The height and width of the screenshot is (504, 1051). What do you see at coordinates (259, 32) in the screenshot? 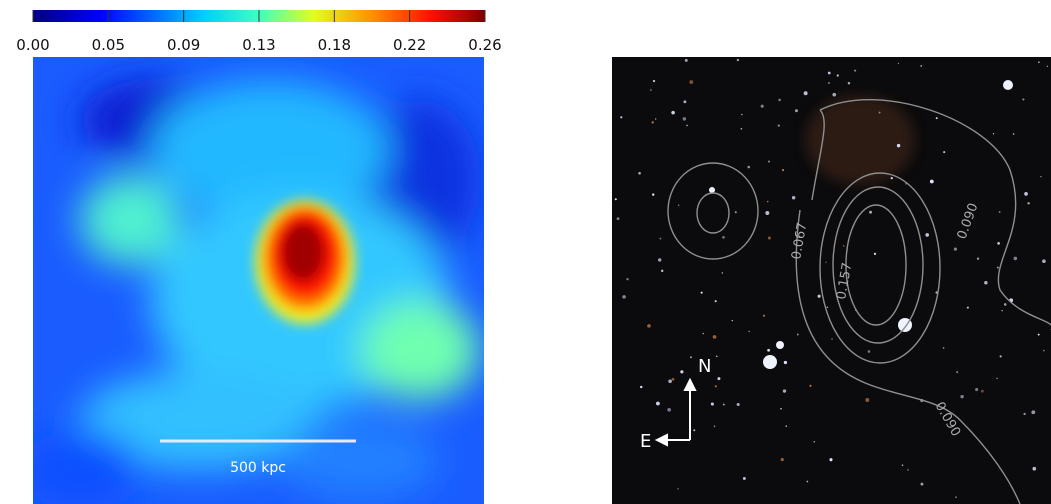
I see `colorbar-ticks: 0.00 0.05 0.09 0.13 0.18 0.22 0.26` at bounding box center [259, 32].